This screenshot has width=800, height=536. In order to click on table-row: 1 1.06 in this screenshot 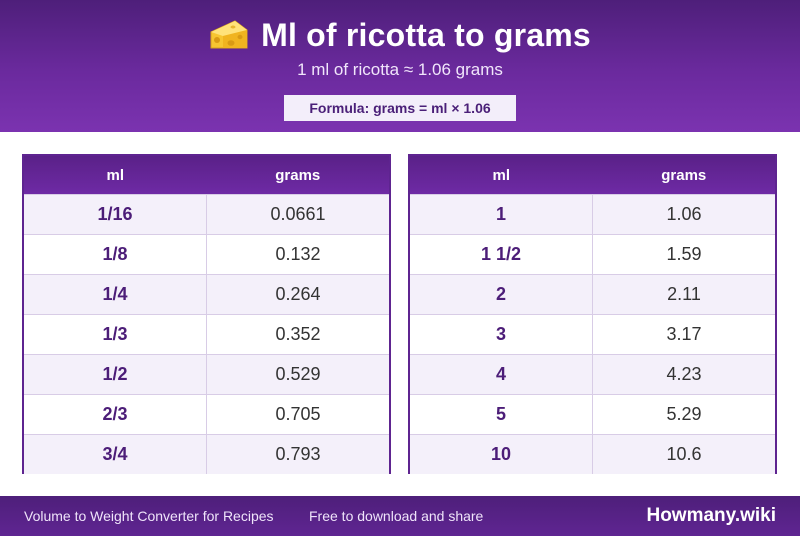, I will do `click(592, 214)`.